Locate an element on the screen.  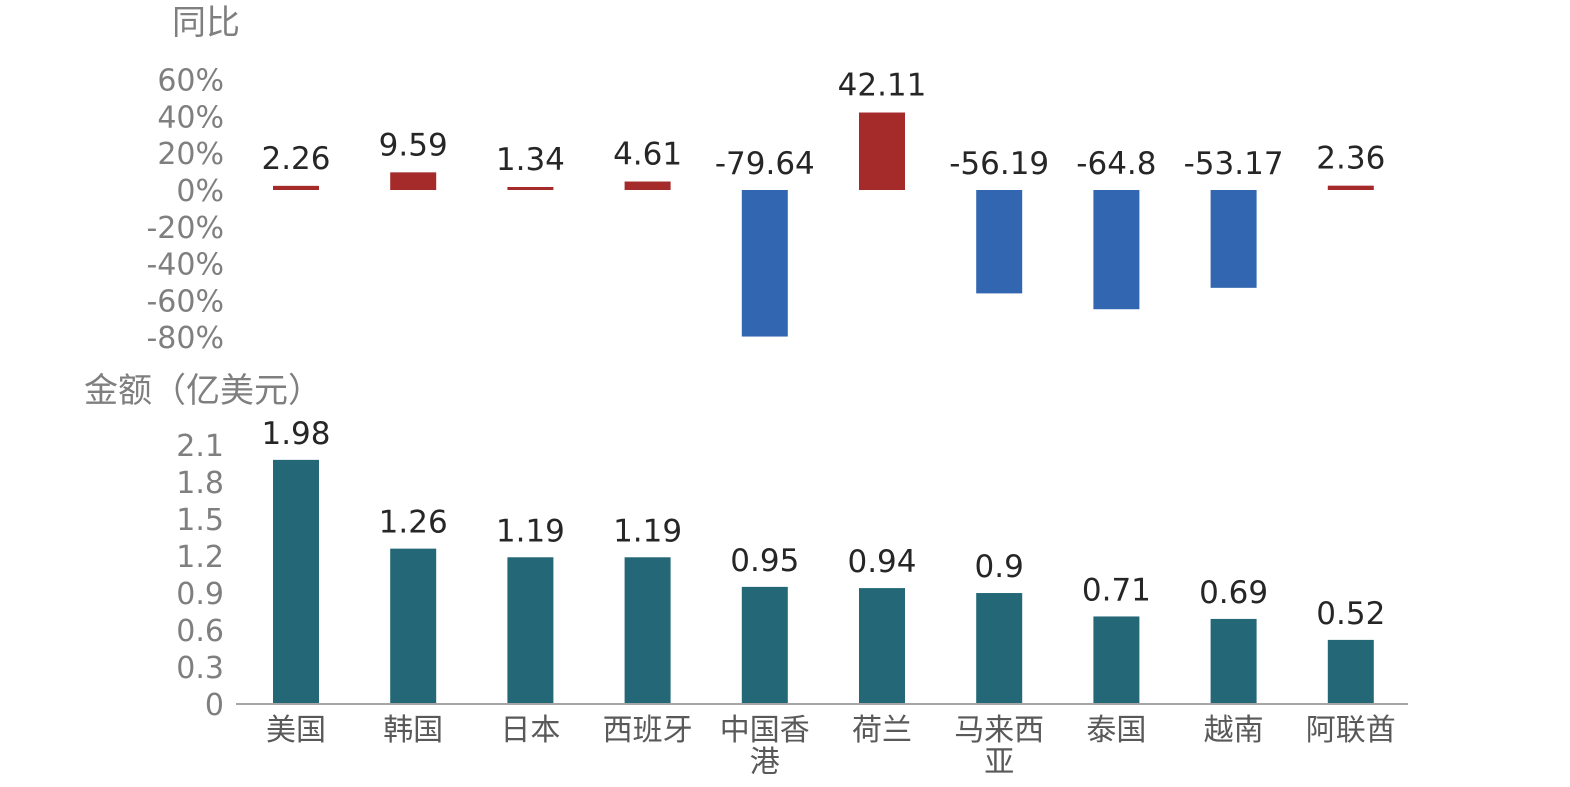
category-label: 西班牙 is located at coordinates (648, 730).